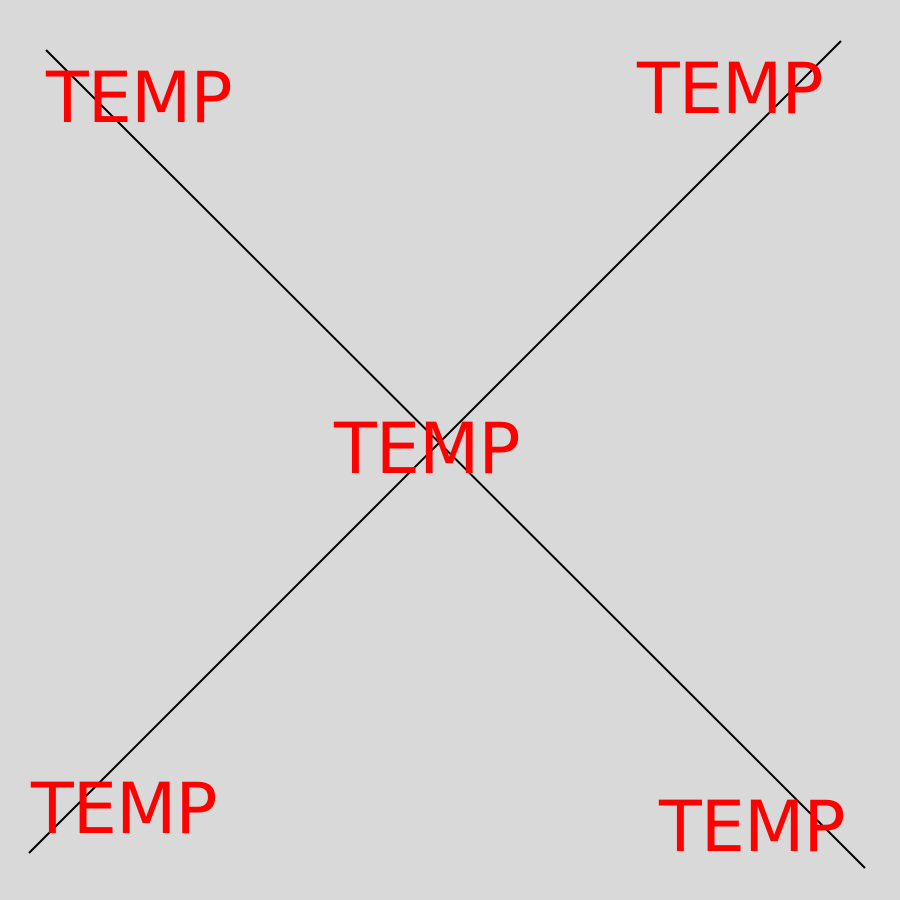 The image size is (900, 900). I want to click on temp-label-bottom-right: TEMP, so click(752, 827).